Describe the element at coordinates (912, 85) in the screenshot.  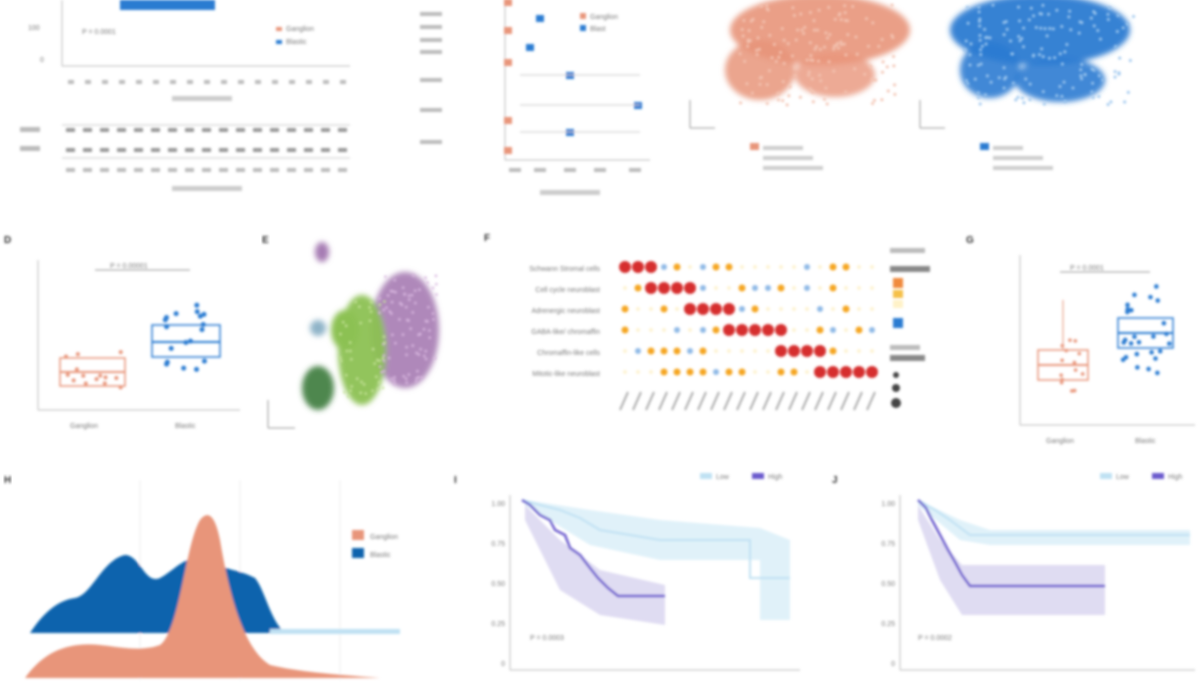
I see `panel-c` at that location.